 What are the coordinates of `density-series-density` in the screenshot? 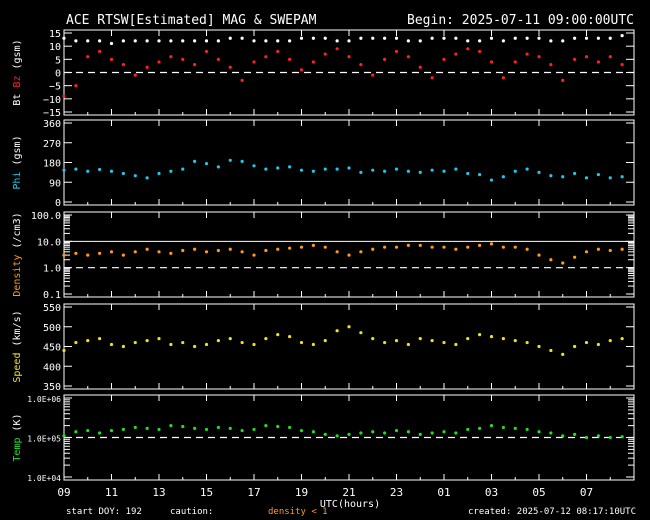 It's located at (343, 253).